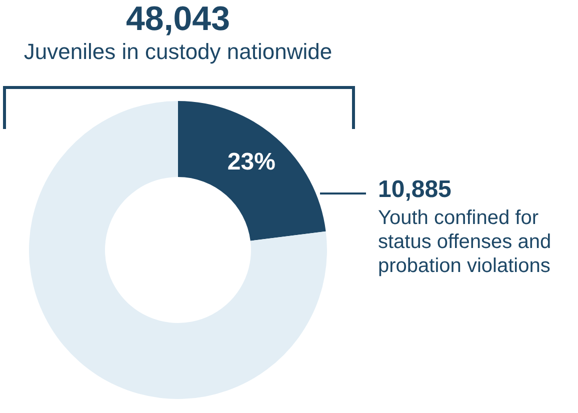  Describe the element at coordinates (465, 242) in the screenshot. I see `slice-label: Youth confined for status offenses and probation violations` at that location.